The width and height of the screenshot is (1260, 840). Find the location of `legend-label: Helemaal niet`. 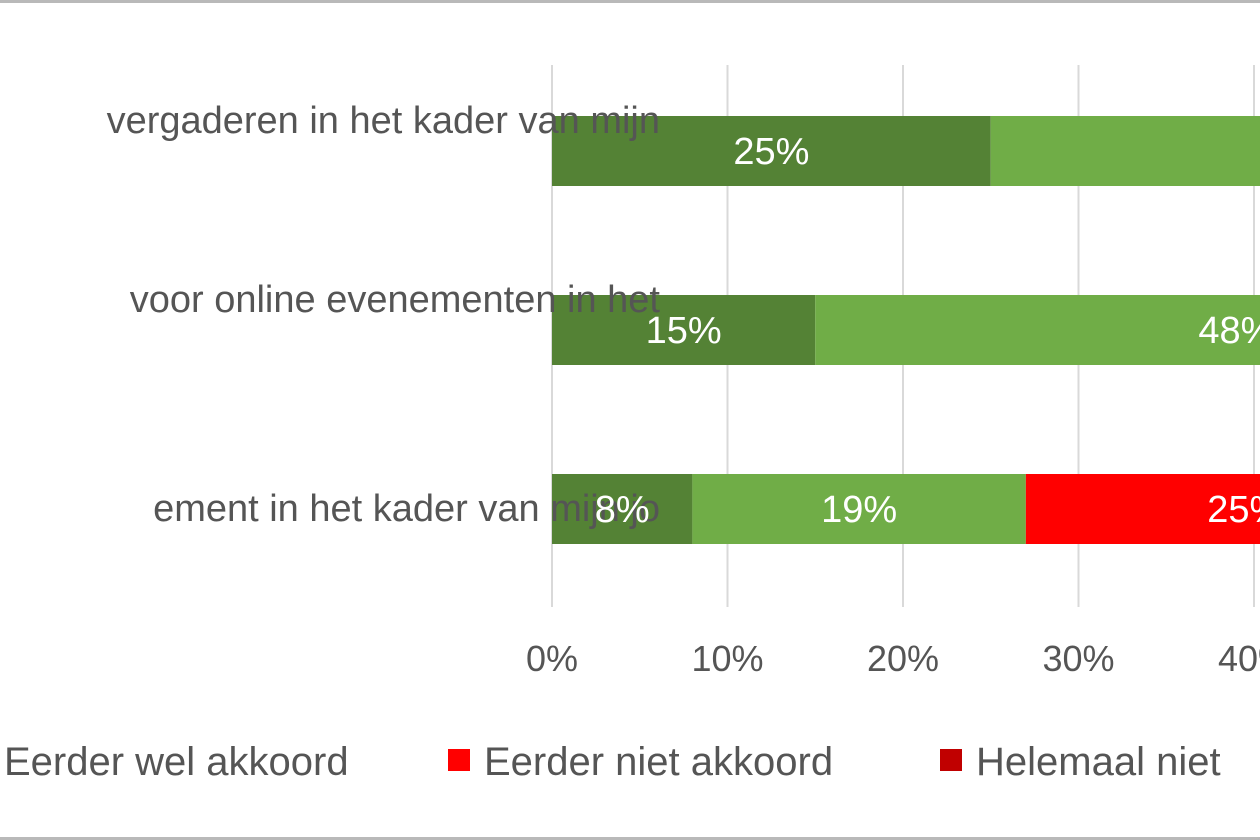

legend-label: Helemaal niet is located at coordinates (1098, 762).